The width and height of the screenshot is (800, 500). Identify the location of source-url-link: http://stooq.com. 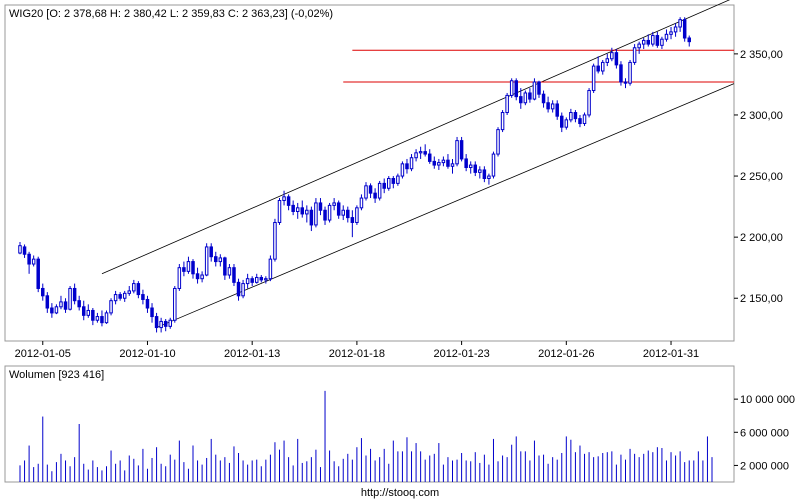
(400, 493).